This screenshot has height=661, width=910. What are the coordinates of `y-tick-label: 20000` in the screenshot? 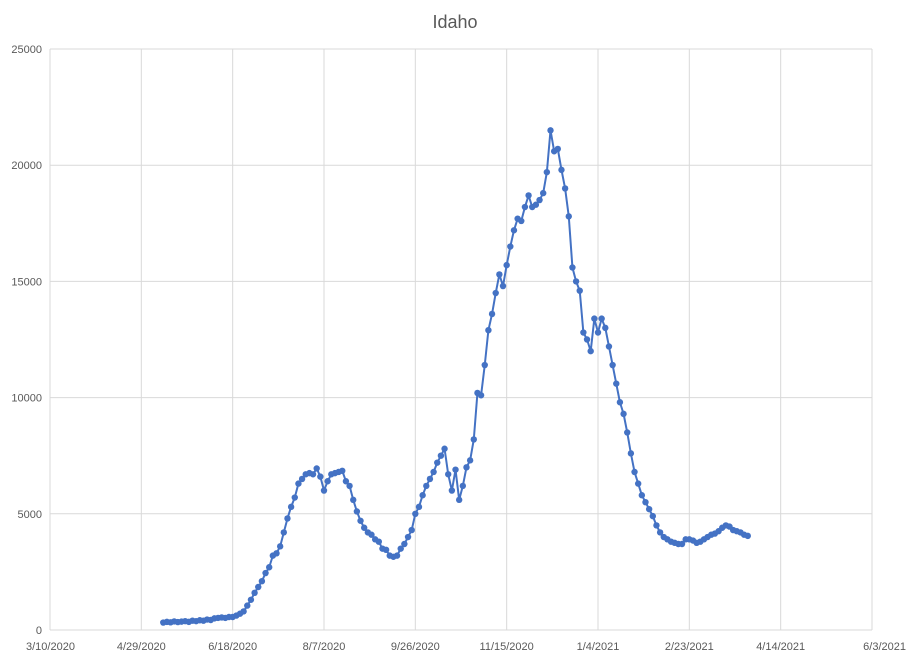 It's located at (26, 166).